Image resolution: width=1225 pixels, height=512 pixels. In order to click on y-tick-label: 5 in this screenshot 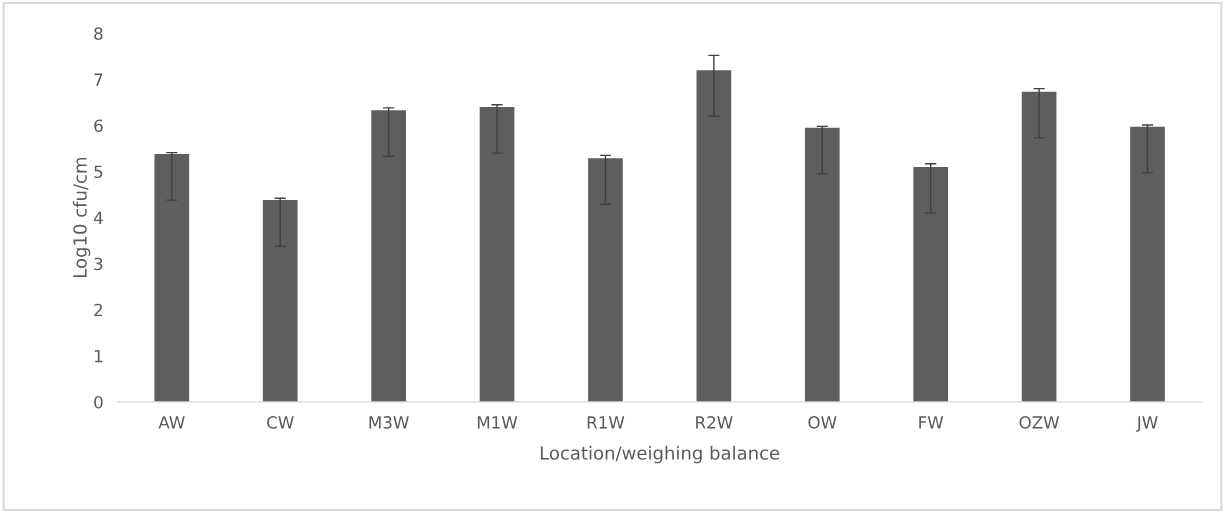, I will do `click(98, 172)`.